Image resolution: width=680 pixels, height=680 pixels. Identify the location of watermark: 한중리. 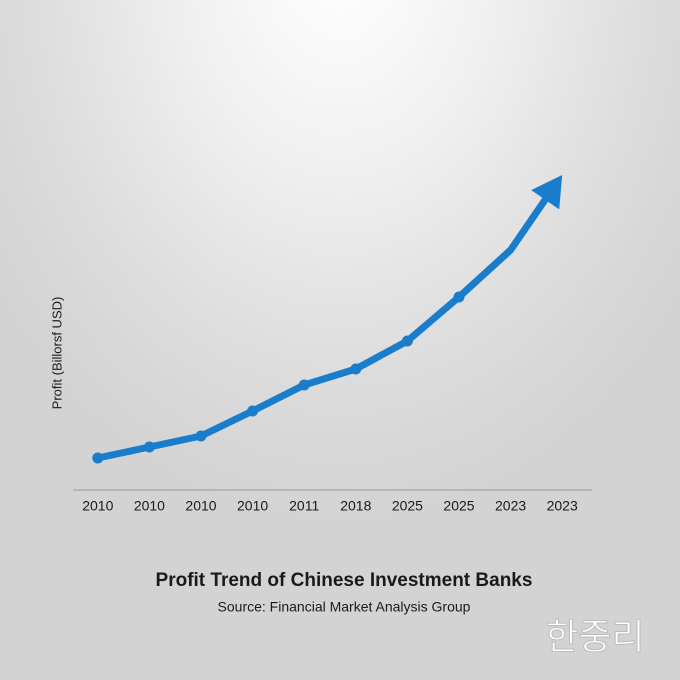
(594, 637).